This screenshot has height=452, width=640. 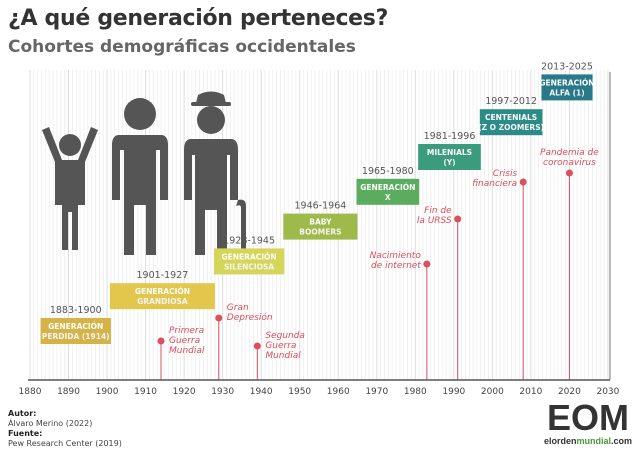 I want to click on people-icon, so click(x=144, y=174).